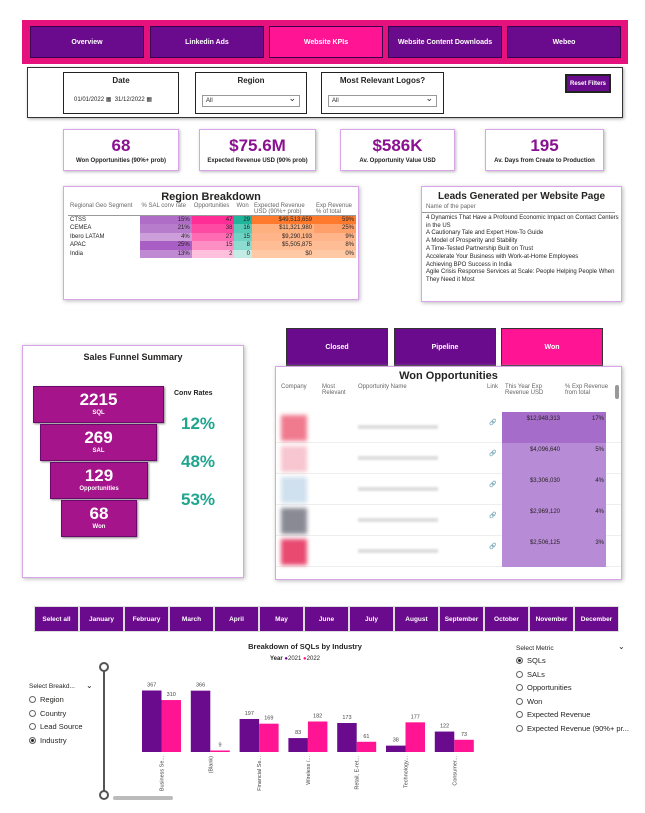 The width and height of the screenshot is (645, 813). Describe the element at coordinates (212, 253) in the screenshot. I see `table-row: India 13% 2 0 $0 0%` at that location.